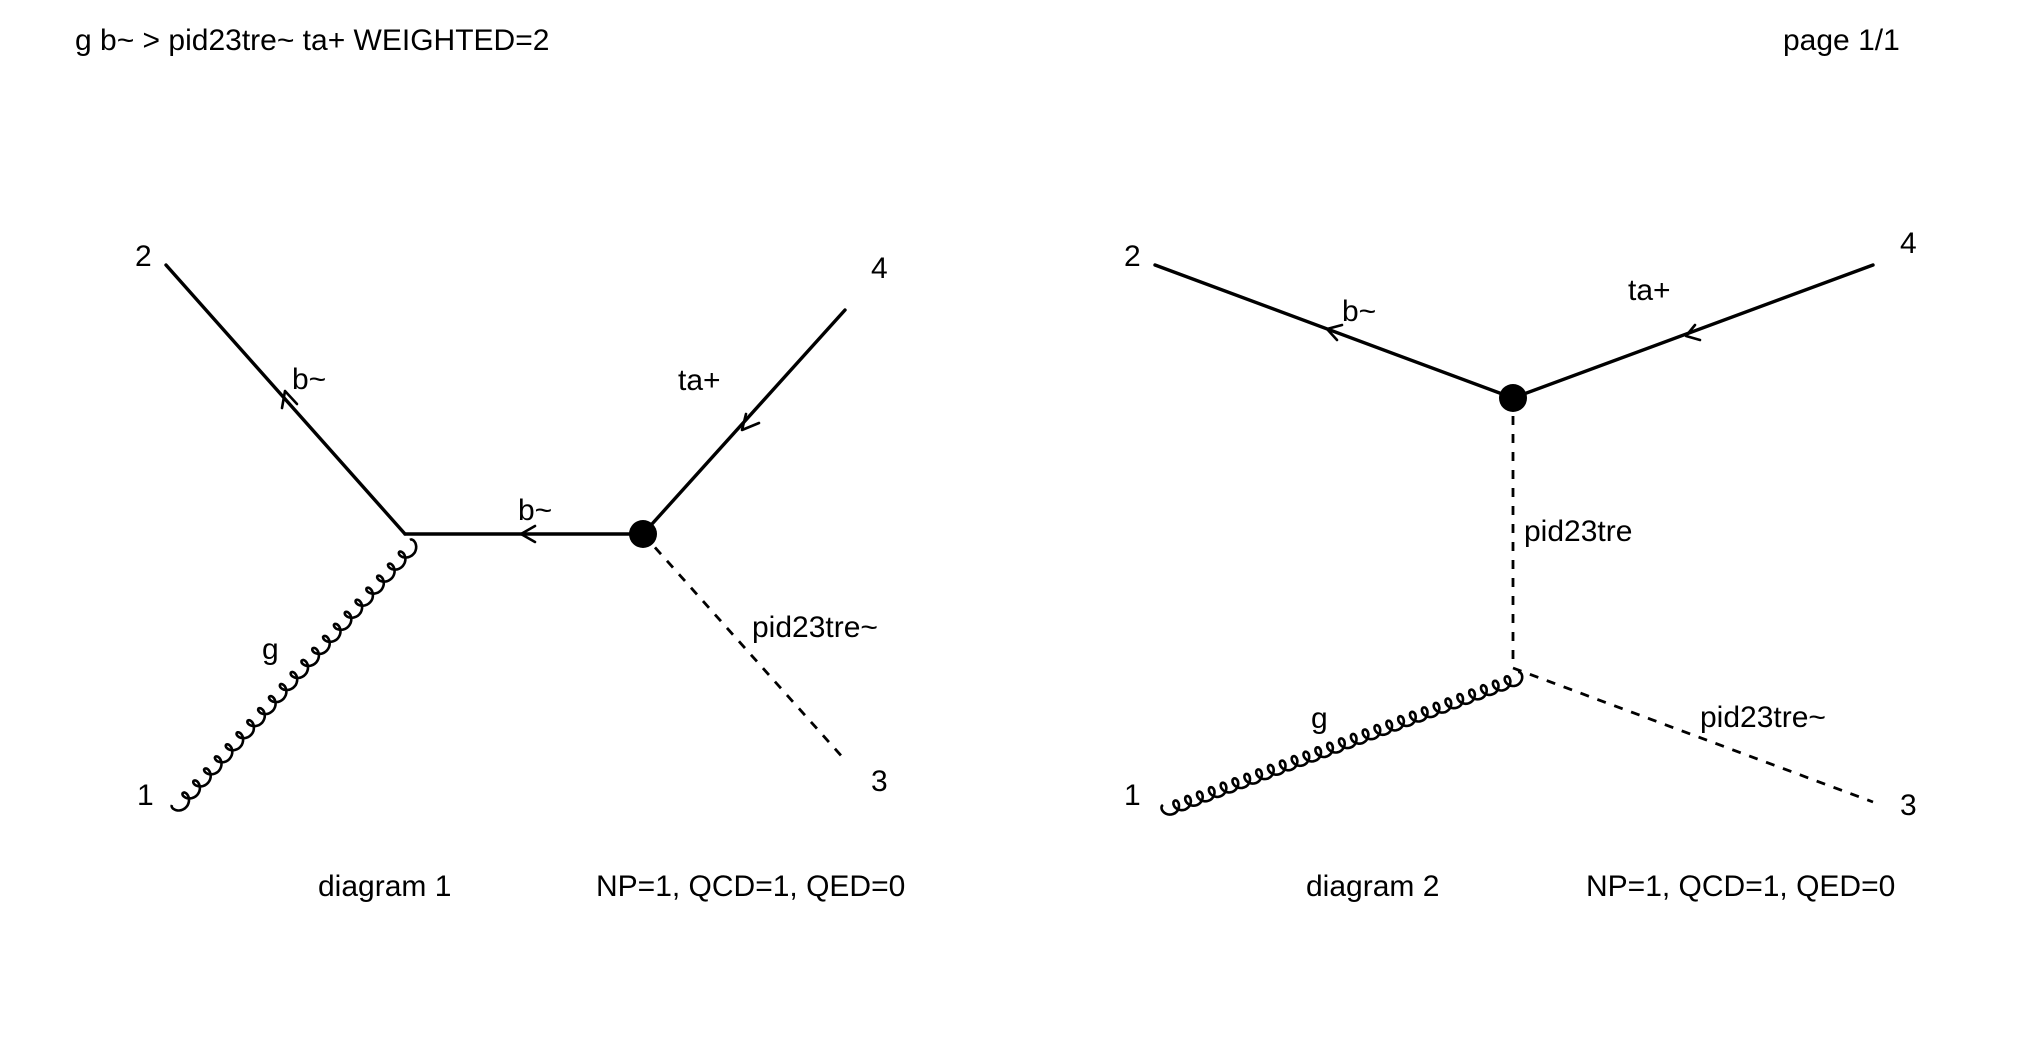 The image size is (2040, 1056). What do you see at coordinates (815, 627) in the screenshot?
I see `d1-scalar-label: pid23tre~` at bounding box center [815, 627].